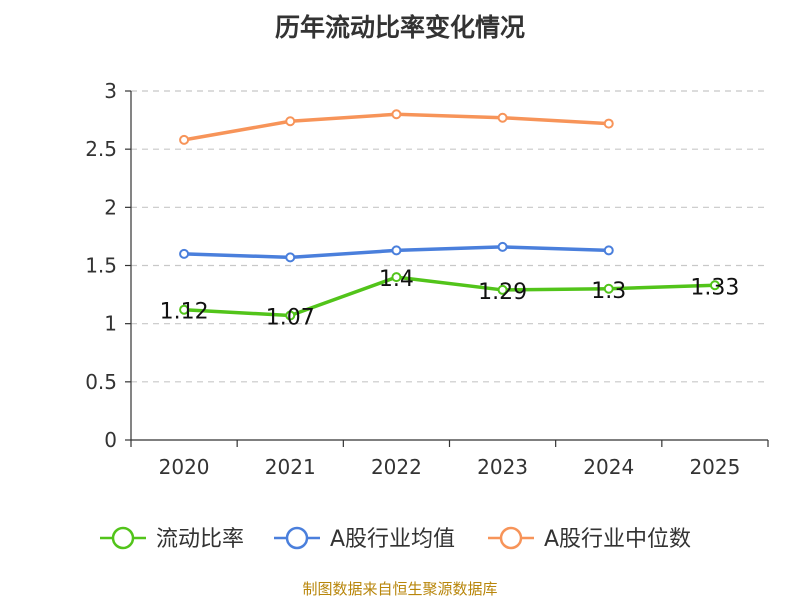 Image resolution: width=800 pixels, height=600 pixels. I want to click on x-tick-label: 2024, so click(608, 467).